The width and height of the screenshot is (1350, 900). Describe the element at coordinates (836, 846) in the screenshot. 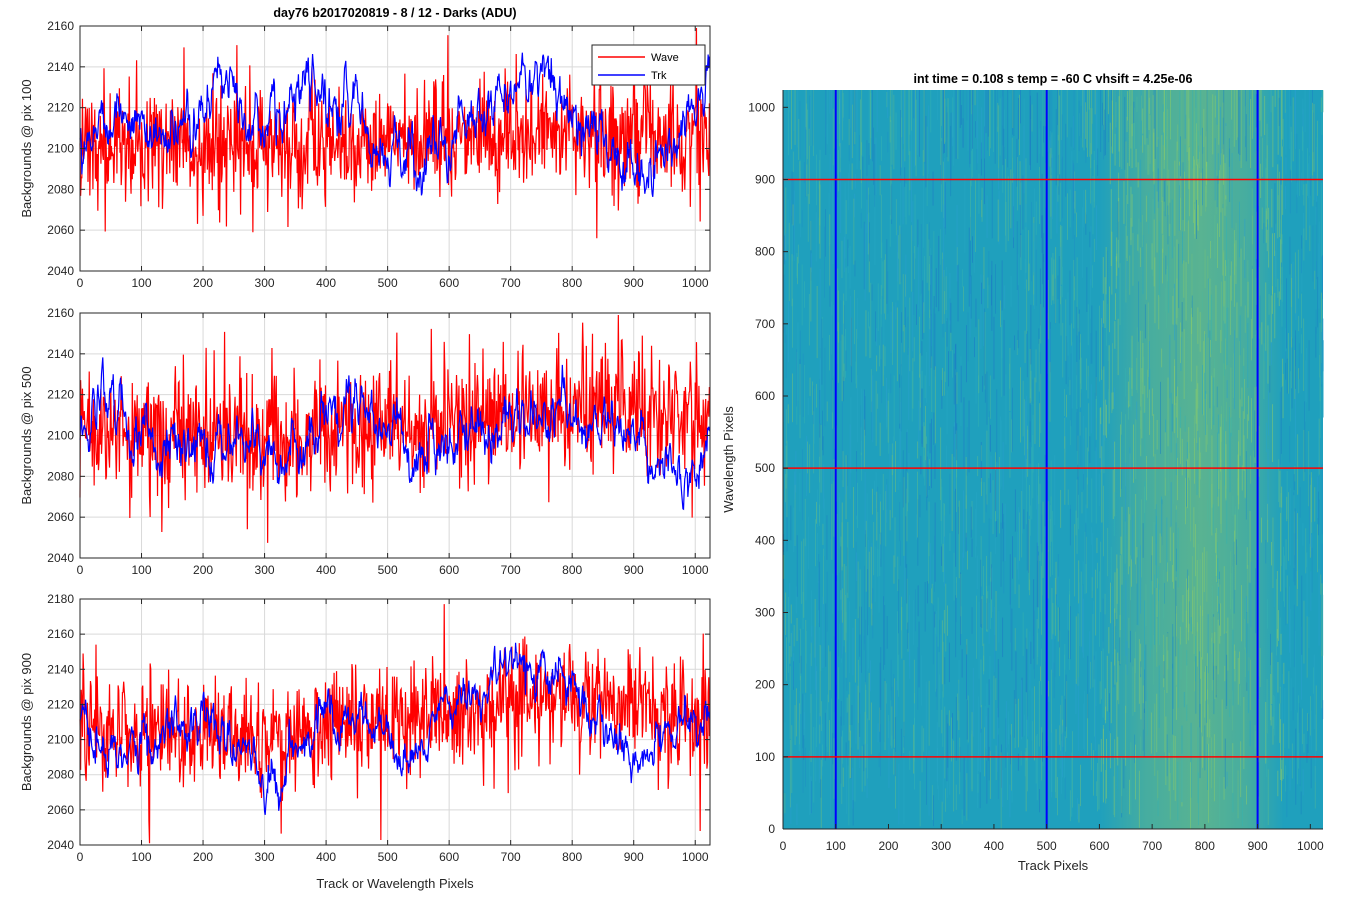

I see `heatmap-x-tick-label: 100` at that location.